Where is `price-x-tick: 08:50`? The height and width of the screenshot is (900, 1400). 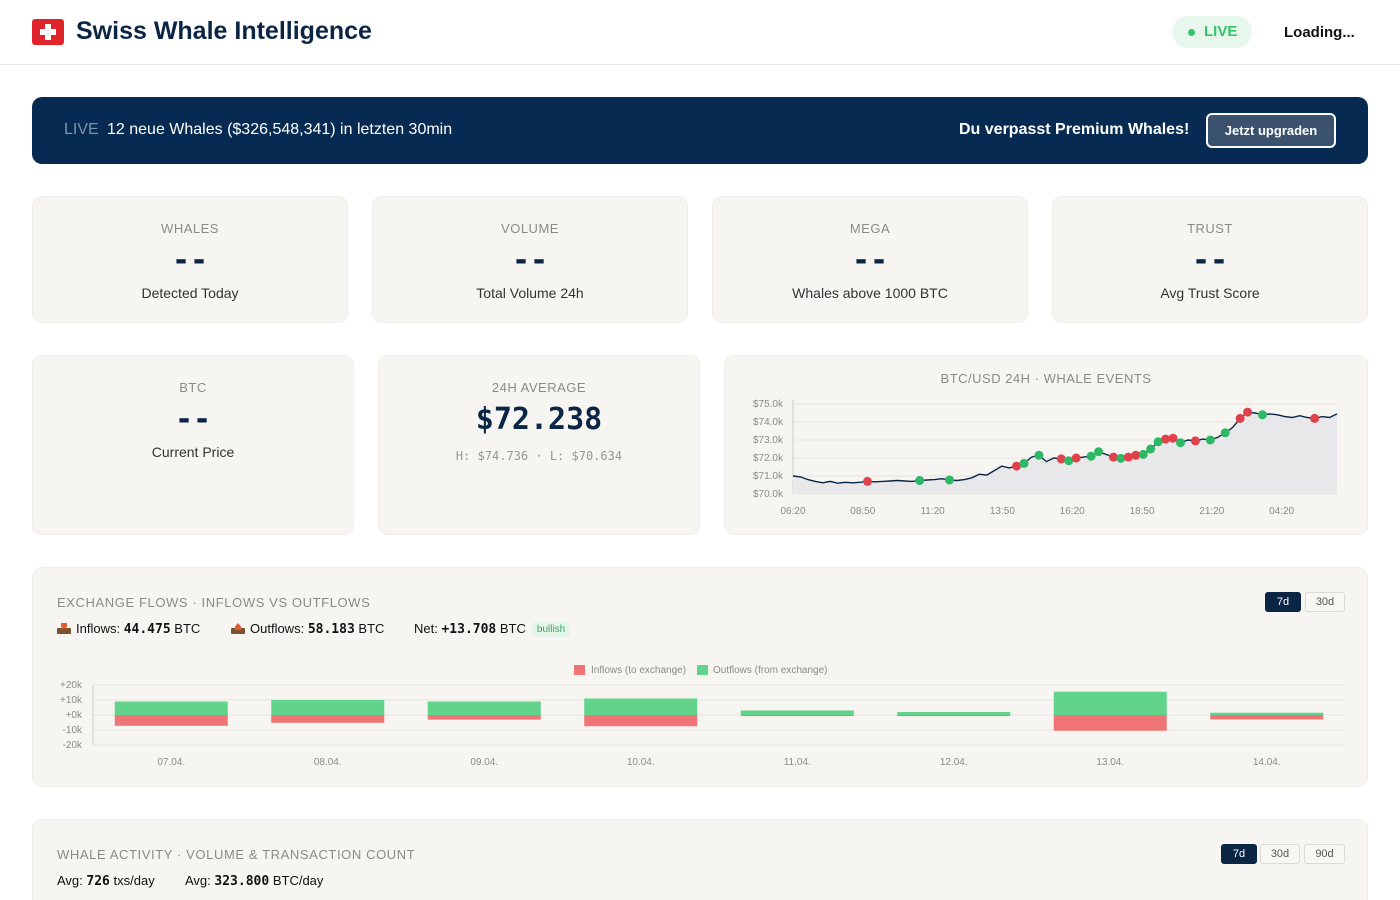 price-x-tick: 08:50 is located at coordinates (862, 511).